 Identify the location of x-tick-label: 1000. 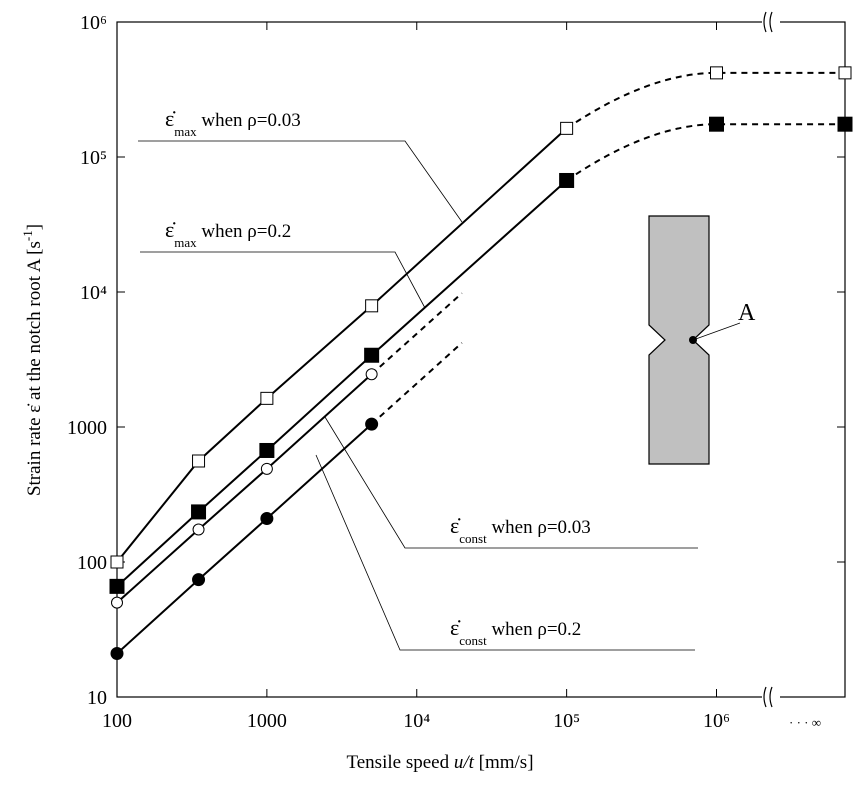
(267, 721).